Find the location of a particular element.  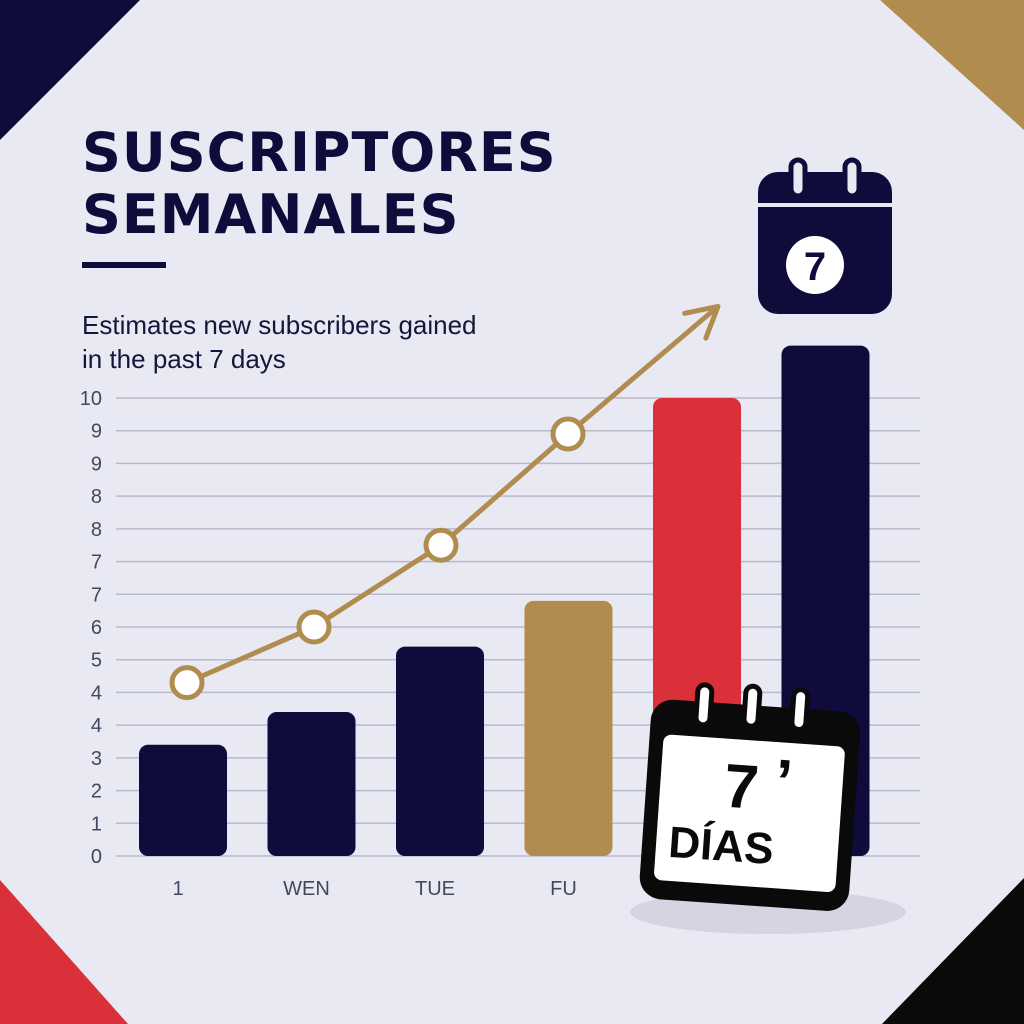

calendar-bottom-number: 7 is located at coordinates (741, 787).